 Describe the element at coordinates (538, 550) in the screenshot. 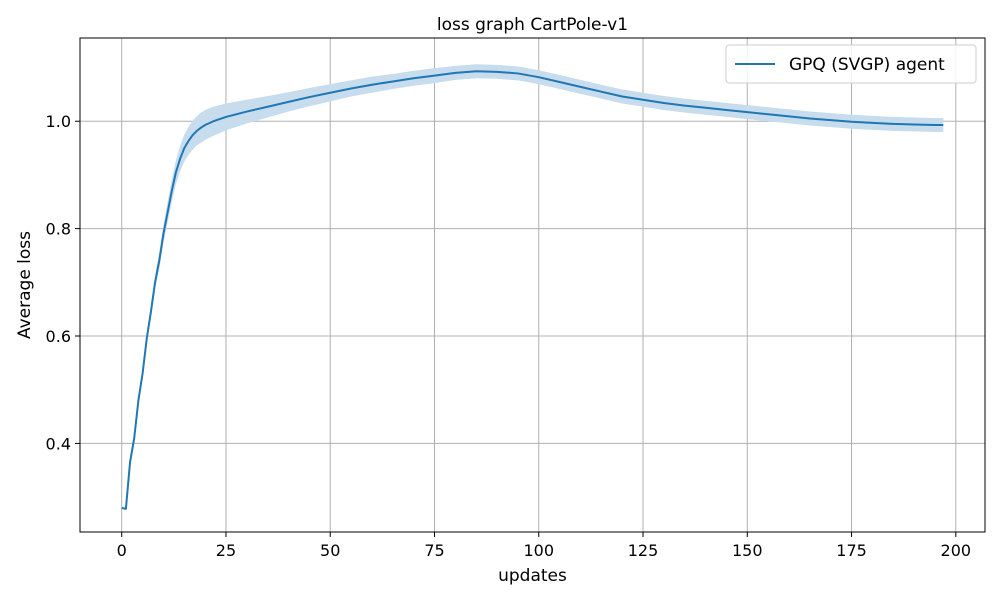

I see `x-tick-label: 100` at that location.